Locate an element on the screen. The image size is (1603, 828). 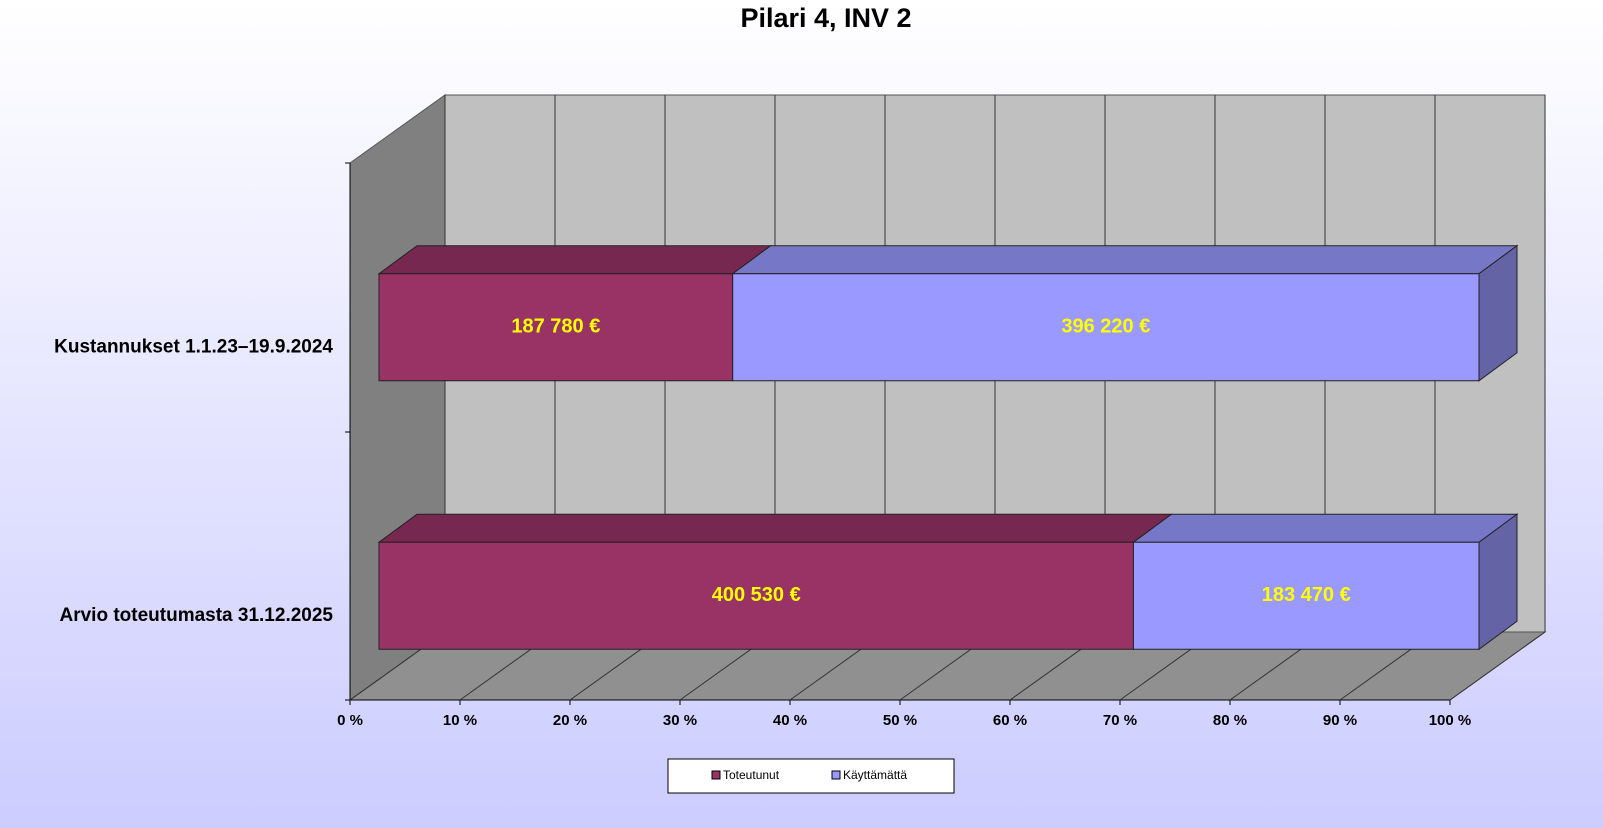
data-label: 187 780 € is located at coordinates (555, 327).